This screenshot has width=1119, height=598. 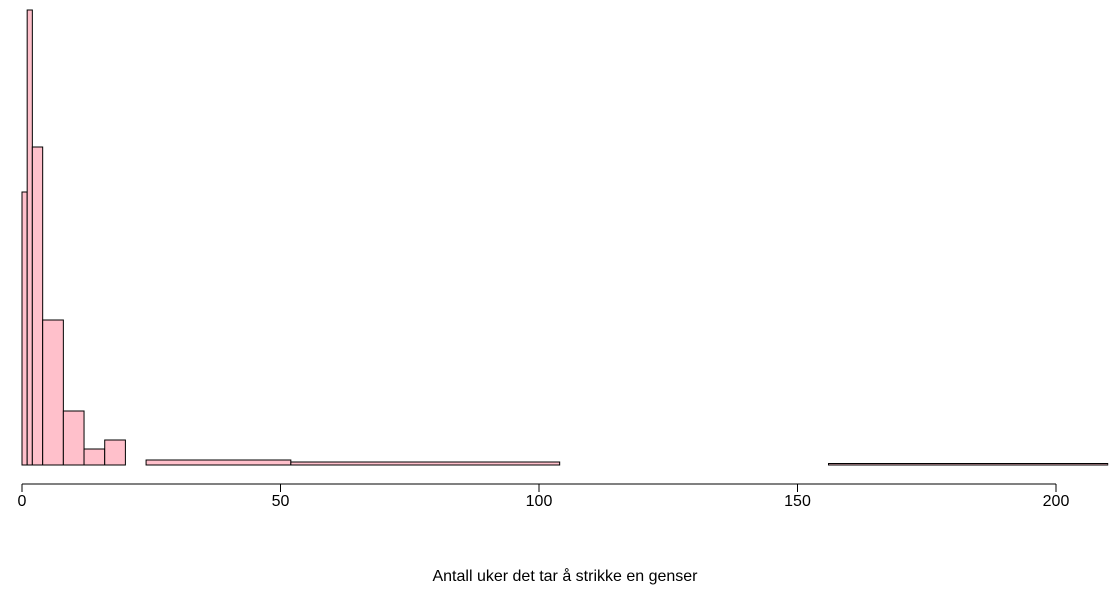 I want to click on x-tick-label: 150, so click(x=797, y=501).